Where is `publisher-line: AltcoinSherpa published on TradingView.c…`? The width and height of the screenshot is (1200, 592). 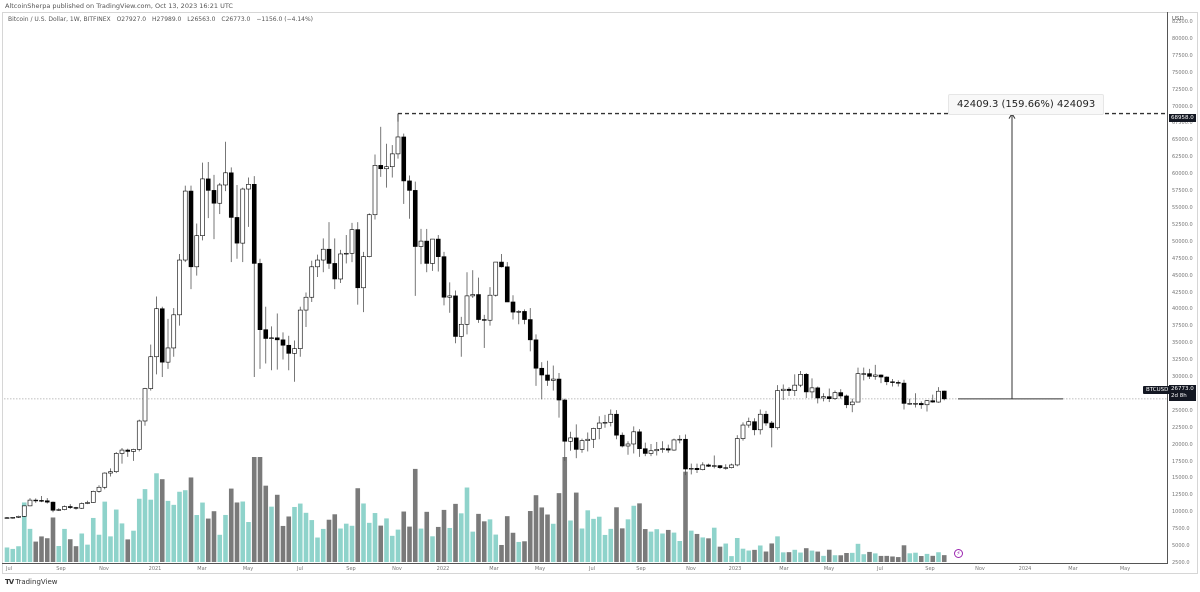
publisher-line: AltcoinSherpa published on TradingView.c… is located at coordinates (119, 6).